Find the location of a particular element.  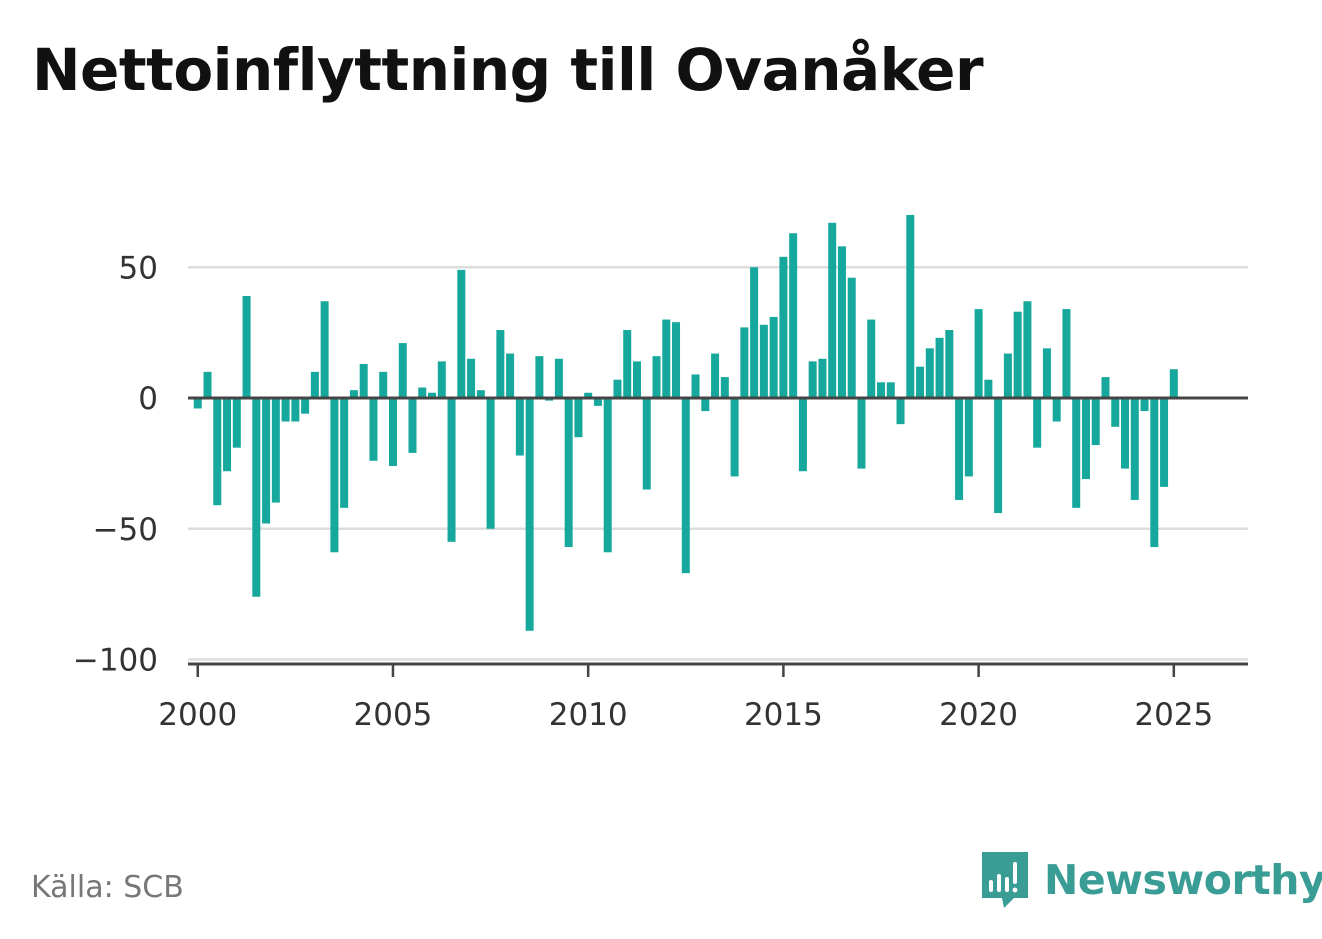

y-tick-label: 0 is located at coordinates (148, 399).